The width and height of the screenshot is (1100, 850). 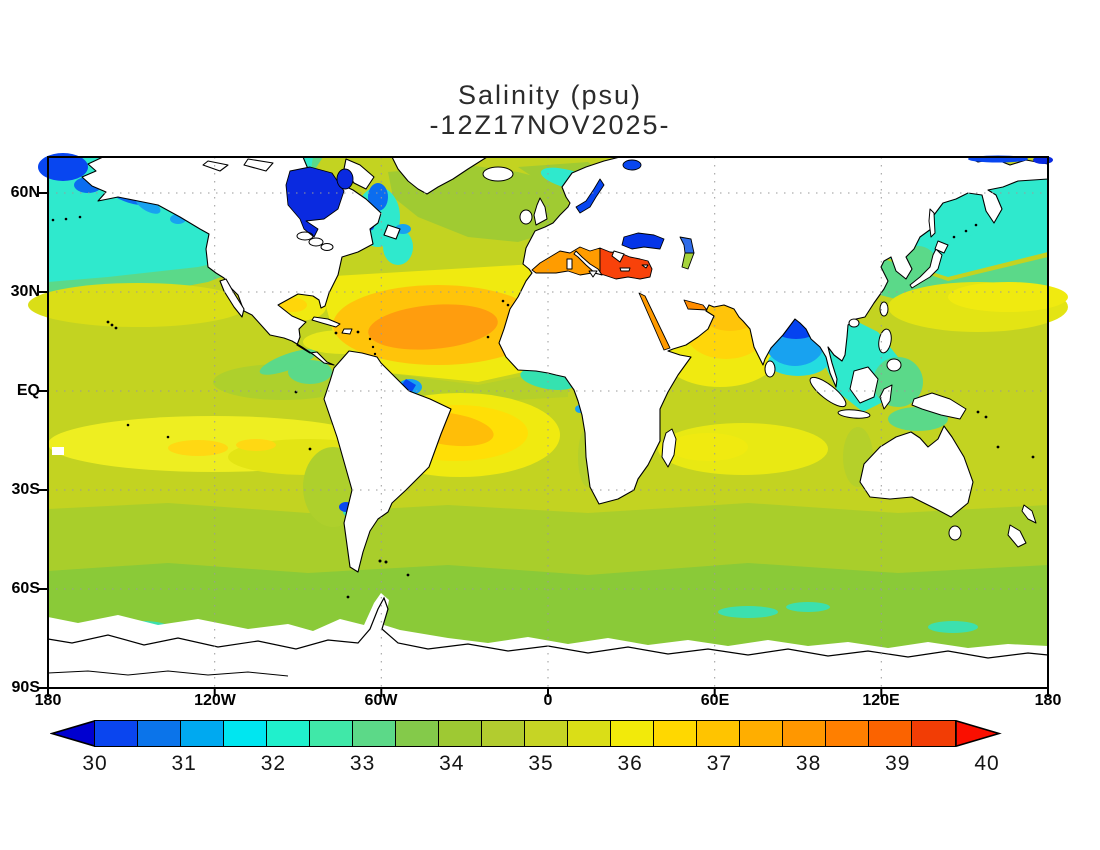 I want to click on chart-title: Salinity (psu), so click(x=550, y=95).